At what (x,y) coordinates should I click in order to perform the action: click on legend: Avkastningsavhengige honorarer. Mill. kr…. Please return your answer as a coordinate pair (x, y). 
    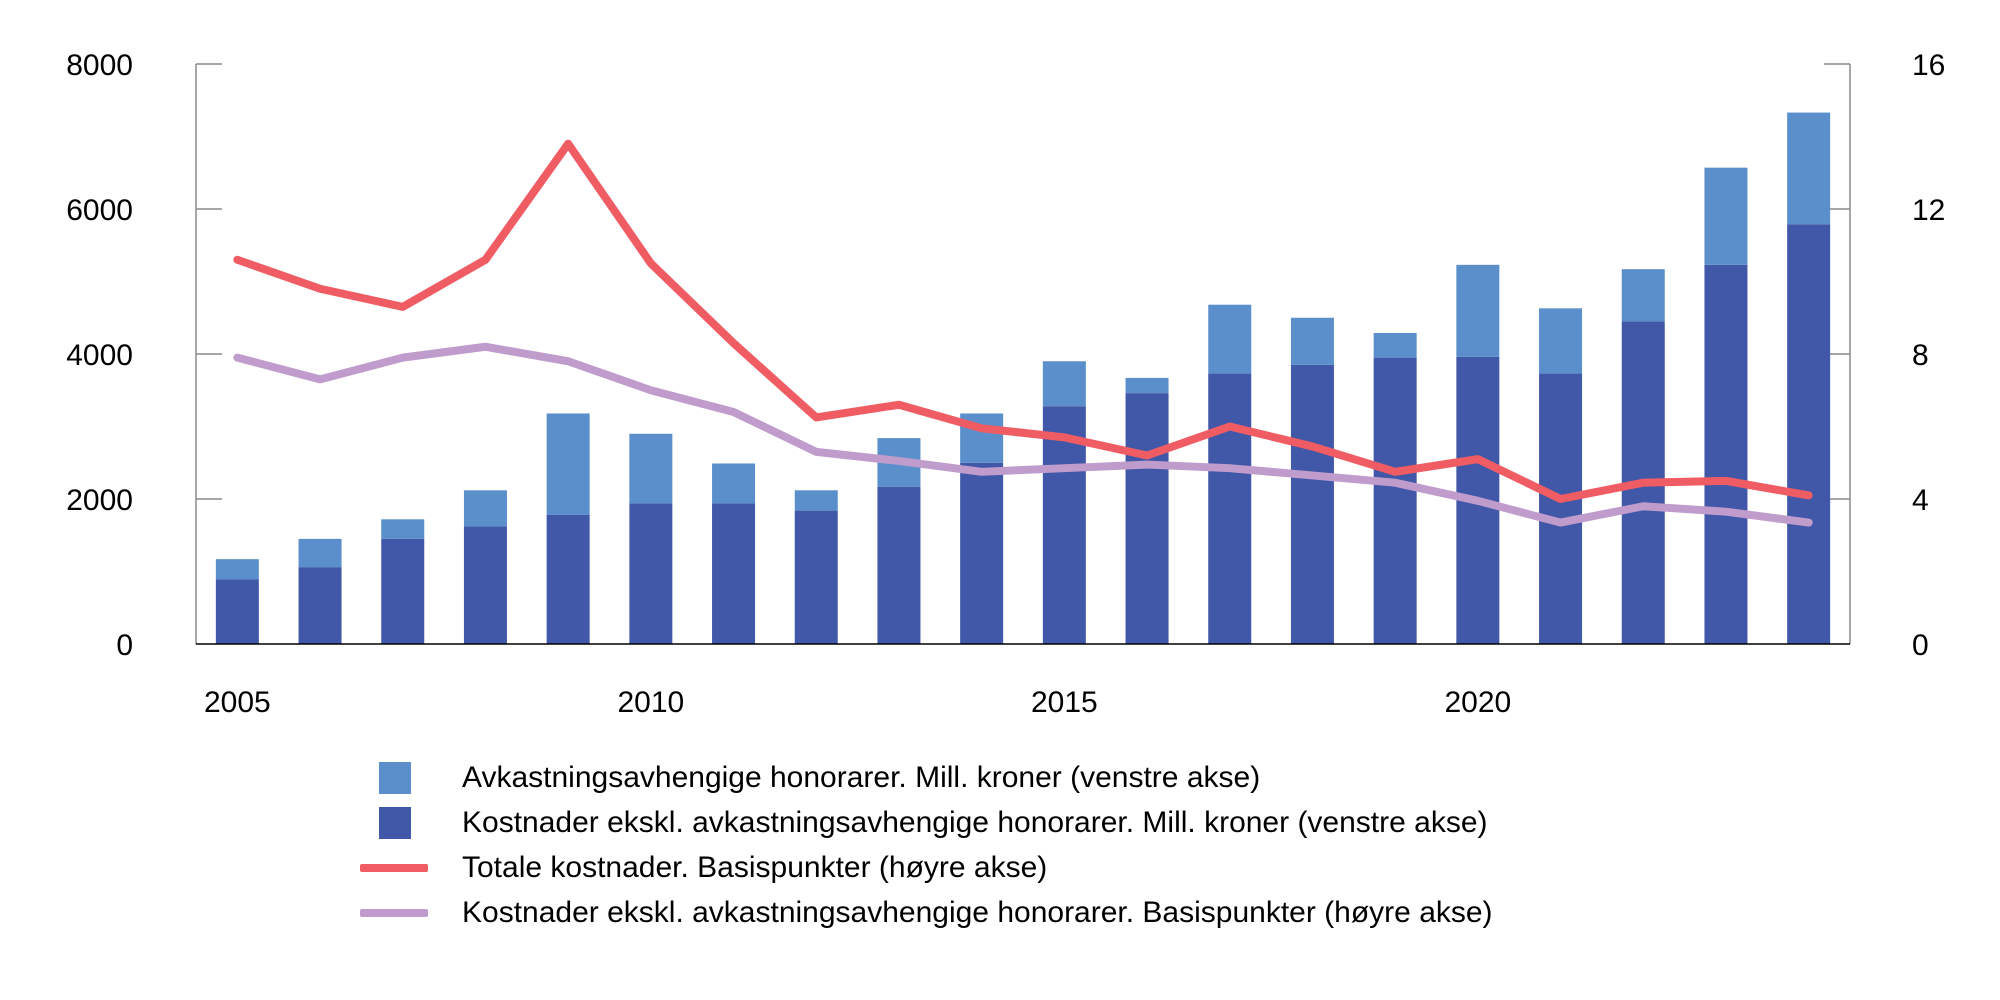
    Looking at the image, I should click on (926, 845).